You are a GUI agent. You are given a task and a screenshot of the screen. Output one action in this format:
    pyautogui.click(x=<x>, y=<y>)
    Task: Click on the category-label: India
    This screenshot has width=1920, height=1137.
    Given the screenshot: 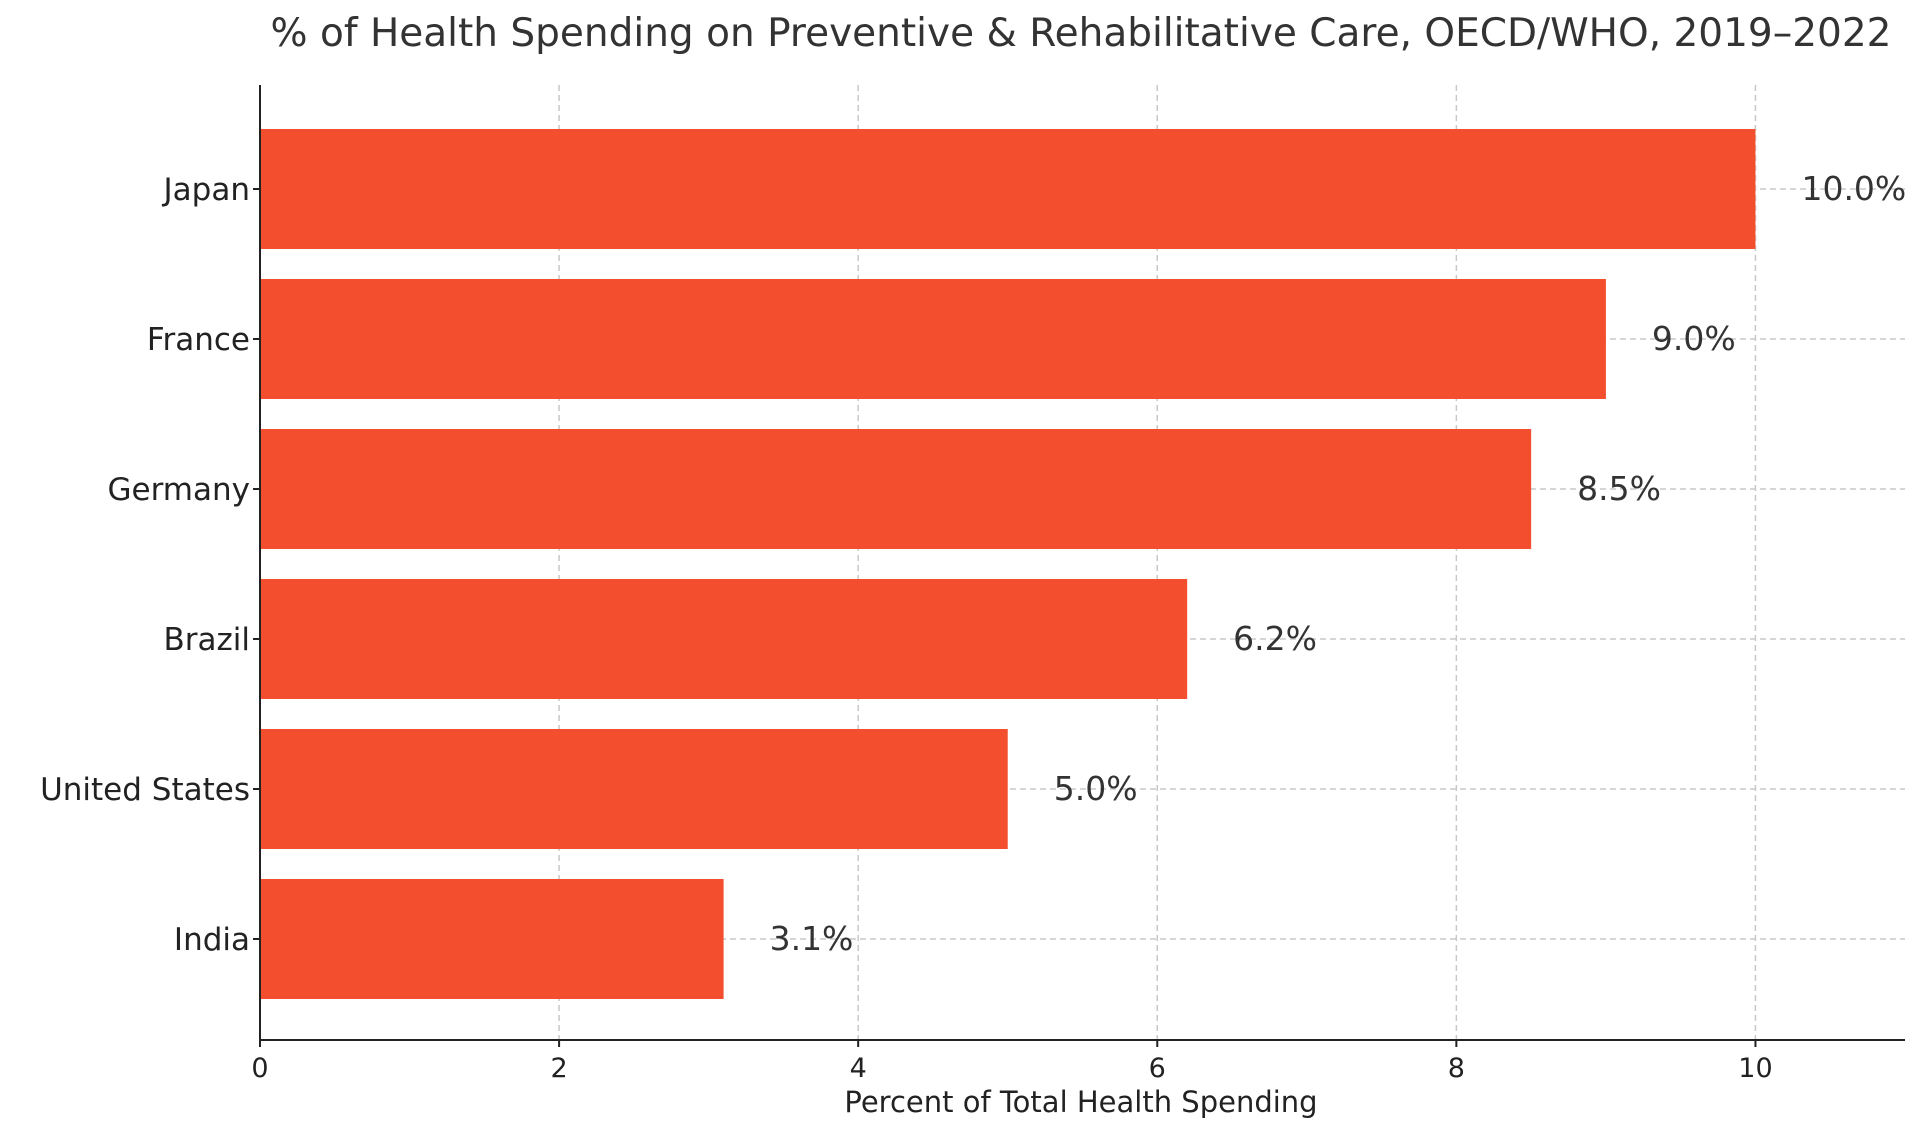 What is the action you would take?
    pyautogui.click(x=212, y=940)
    